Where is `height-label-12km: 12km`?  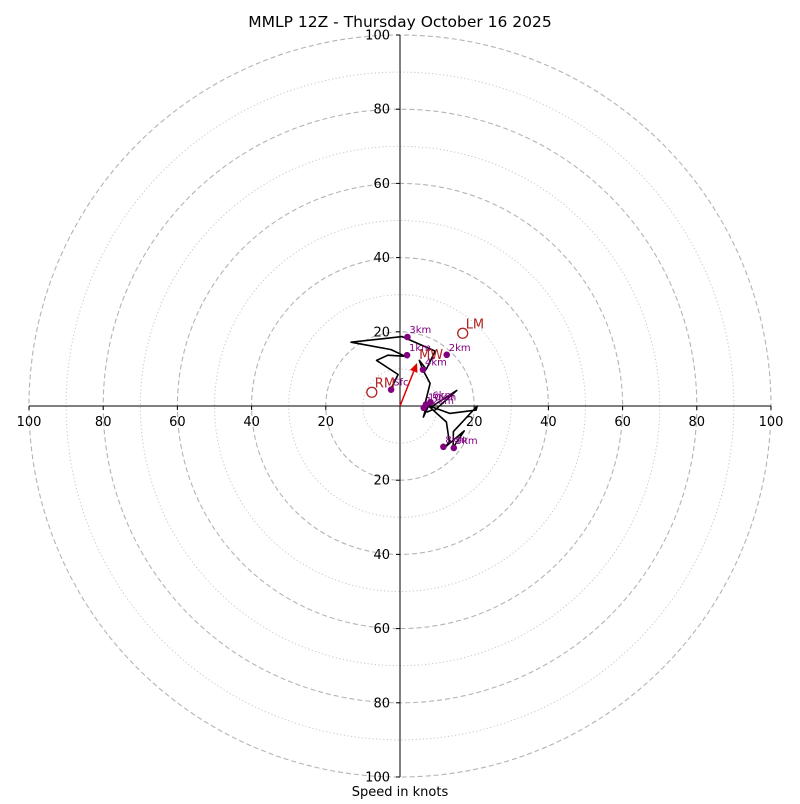
height-label-12km: 12km is located at coordinates (440, 401).